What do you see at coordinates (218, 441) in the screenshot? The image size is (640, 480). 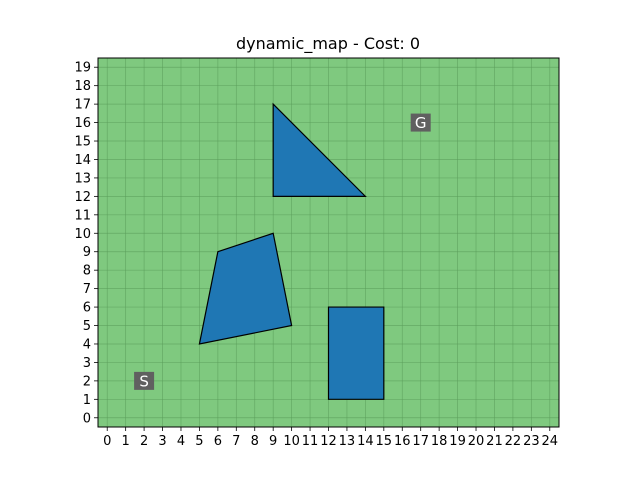 I see `x-tick-label: 6` at bounding box center [218, 441].